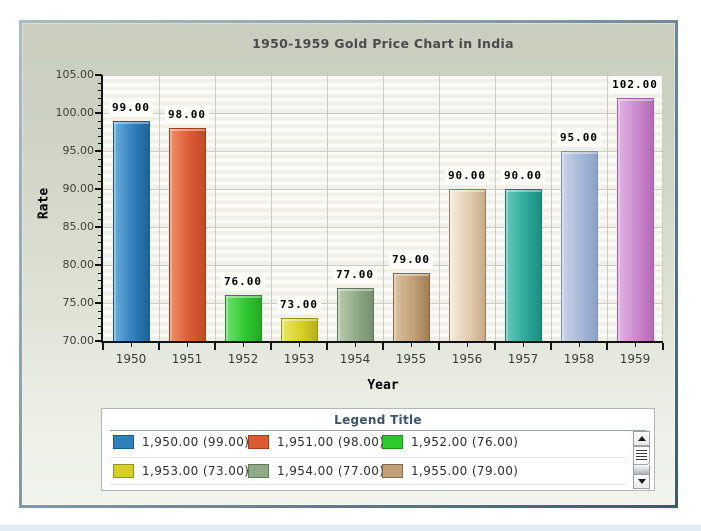 The width and height of the screenshot is (701, 531). Describe the element at coordinates (331, 471) in the screenshot. I see `legend-entry-label: 1,954.00 (77.00)` at that location.